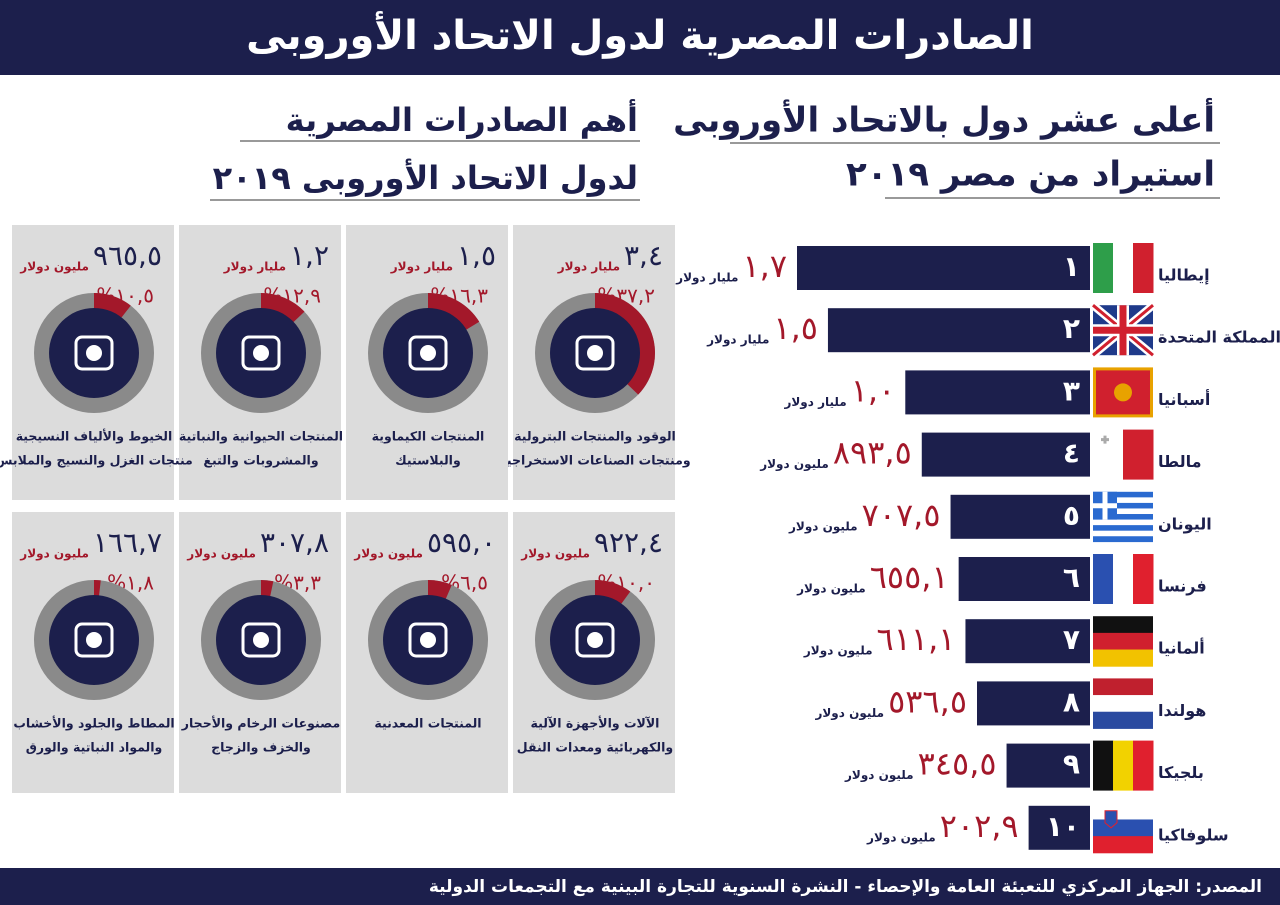 The width and height of the screenshot is (1280, 905). I want to click on value-label: ٨٩٣,٥, so click(872, 453).